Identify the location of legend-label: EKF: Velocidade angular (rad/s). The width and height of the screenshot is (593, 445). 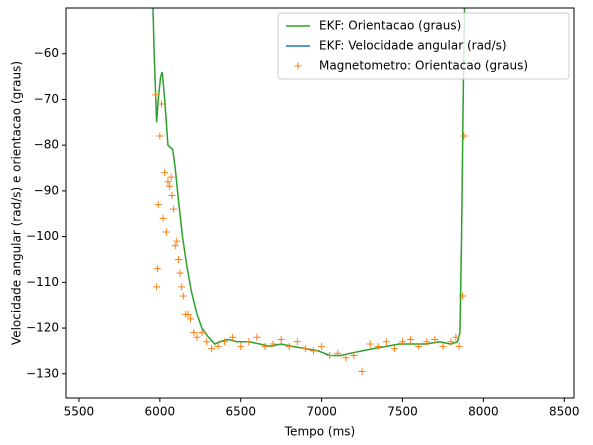
(413, 46).